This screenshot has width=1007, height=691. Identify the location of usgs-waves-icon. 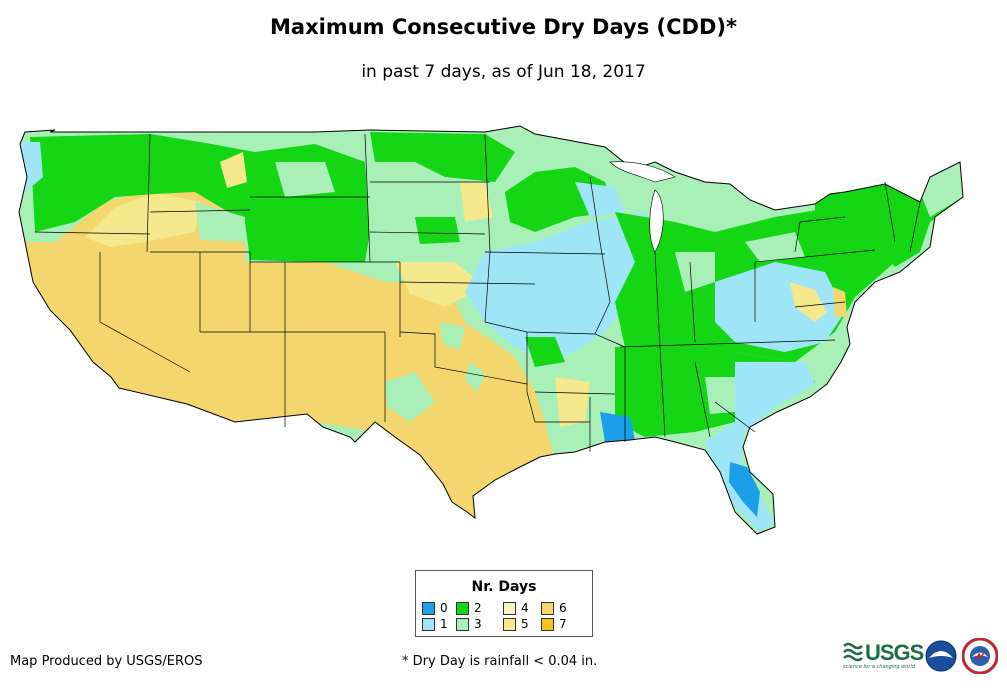
(853, 652).